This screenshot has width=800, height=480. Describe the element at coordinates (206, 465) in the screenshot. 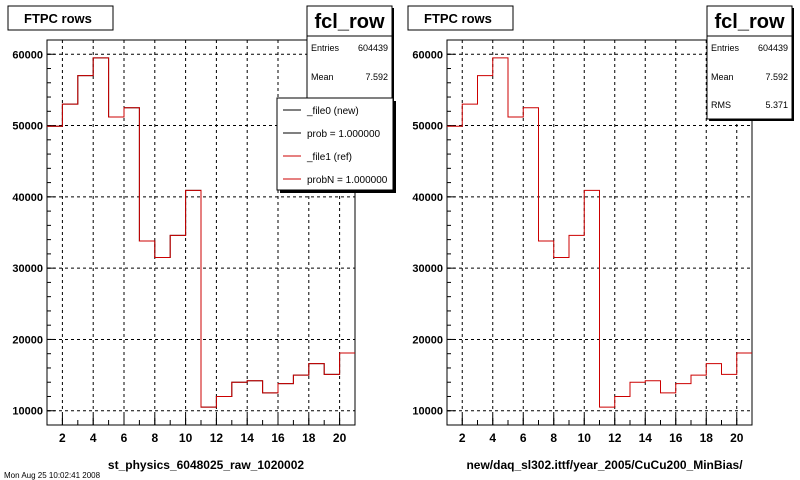

I see `x-axis-label: st_physics_6048025_raw_1020002` at that location.